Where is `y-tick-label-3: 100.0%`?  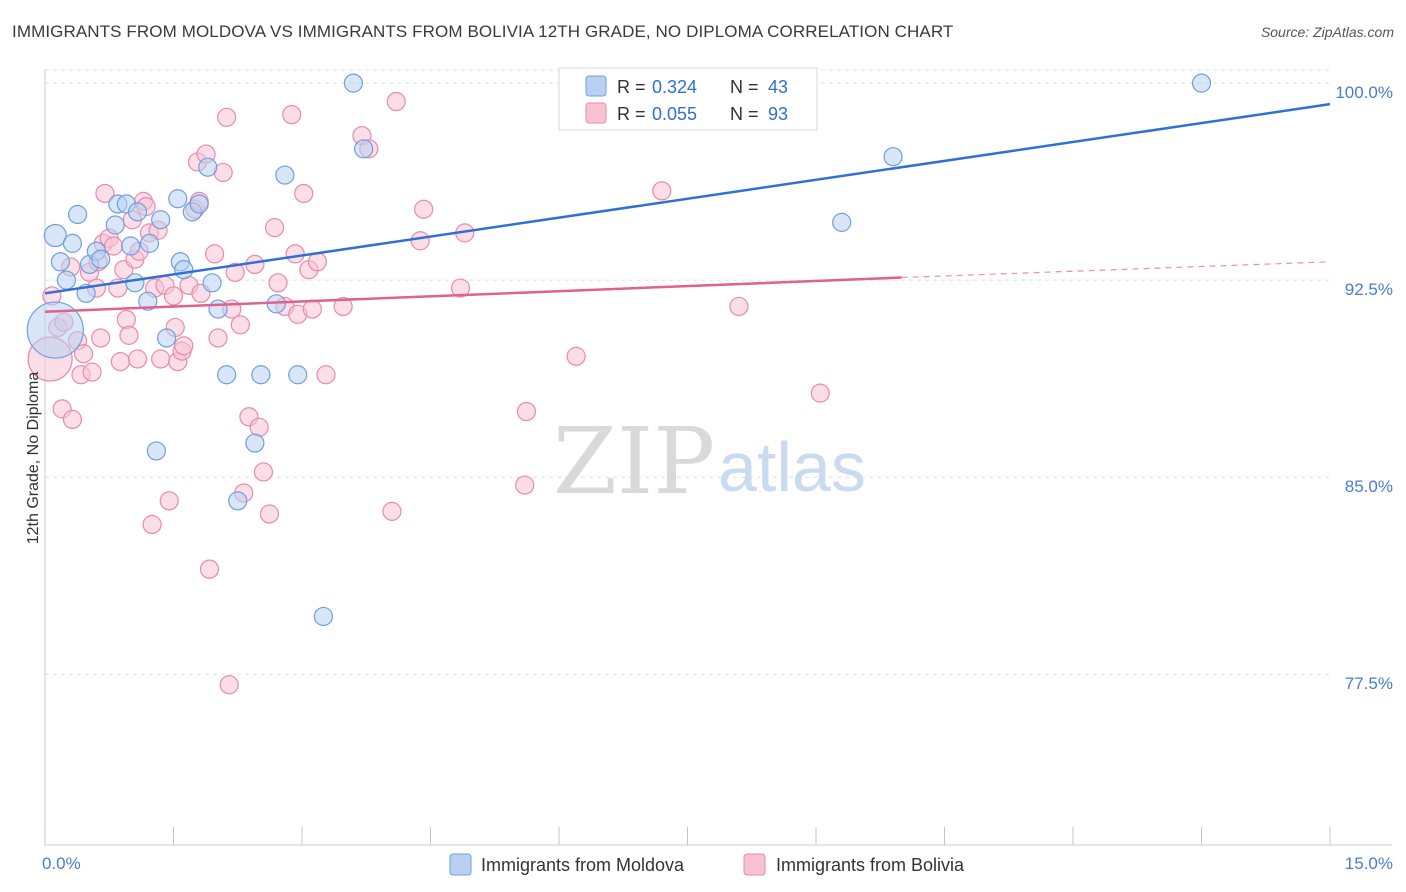
y-tick-label-3: 100.0% is located at coordinates (1364, 92).